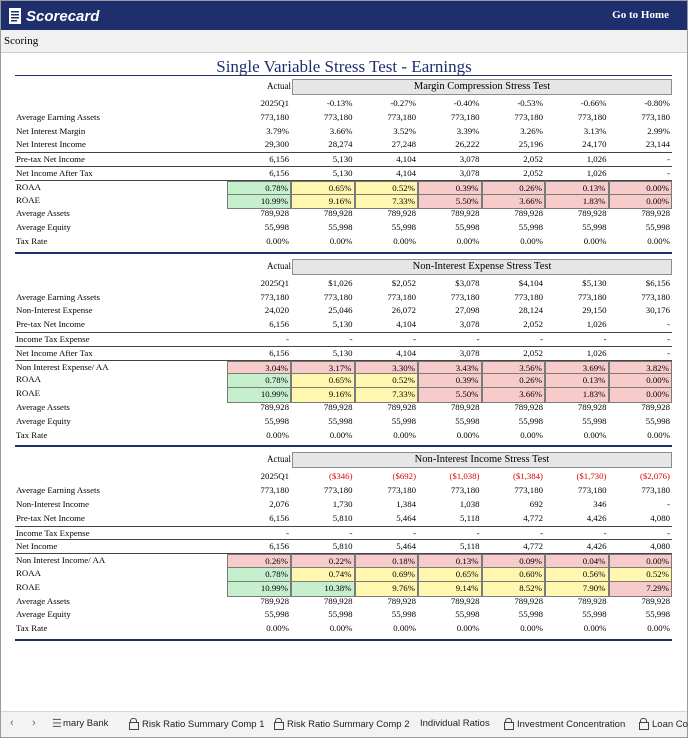 The image size is (688, 738). Describe the element at coordinates (595, 130) in the screenshot. I see `table-cell: 3.13%` at that location.